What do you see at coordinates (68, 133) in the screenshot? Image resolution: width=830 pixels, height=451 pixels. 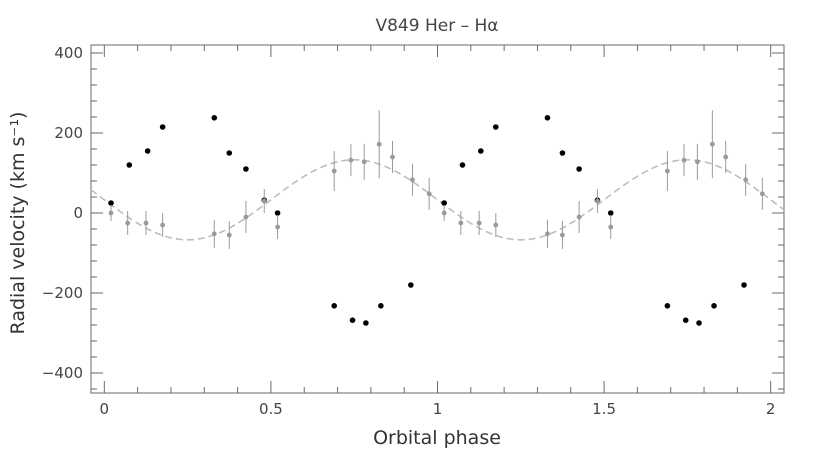 I see `y-tick-label: 200` at bounding box center [68, 133].